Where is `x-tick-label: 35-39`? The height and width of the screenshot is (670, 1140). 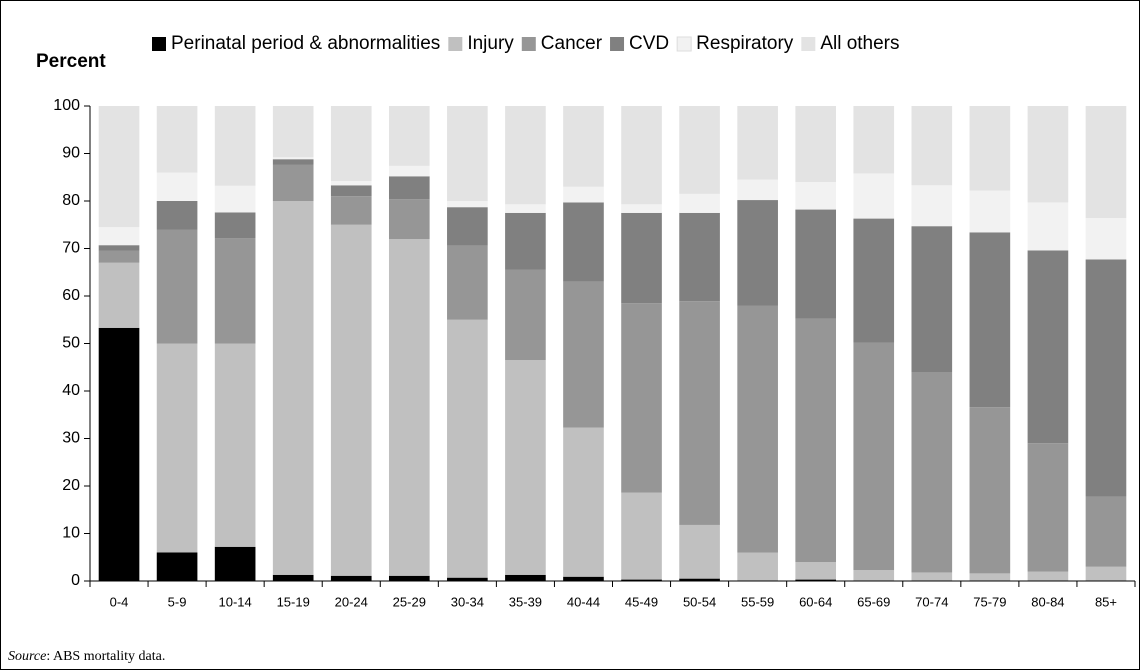 x-tick-label: 35-39 is located at coordinates (525, 601).